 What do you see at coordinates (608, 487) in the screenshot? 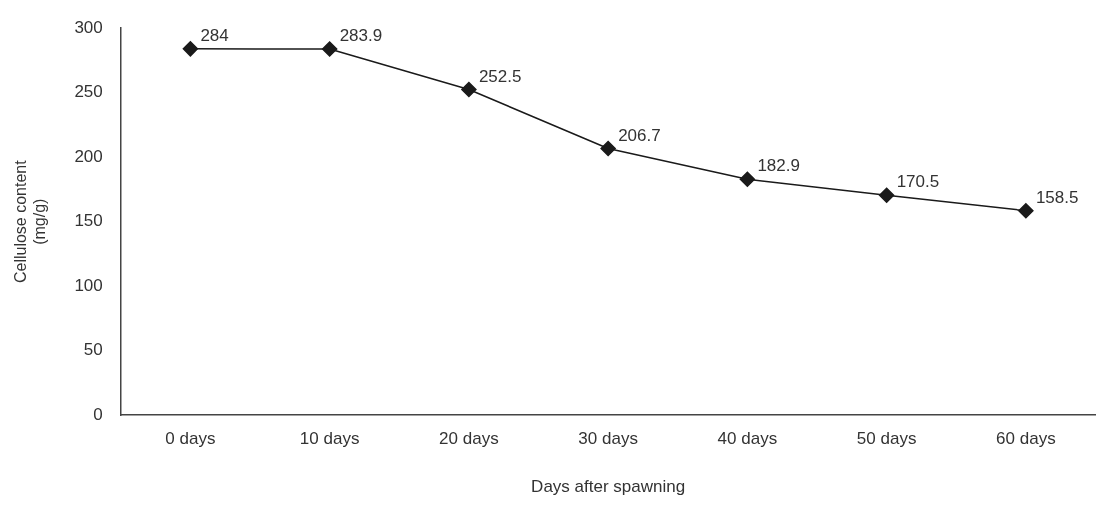
I see `x-axis-title: Days after spawning` at bounding box center [608, 487].